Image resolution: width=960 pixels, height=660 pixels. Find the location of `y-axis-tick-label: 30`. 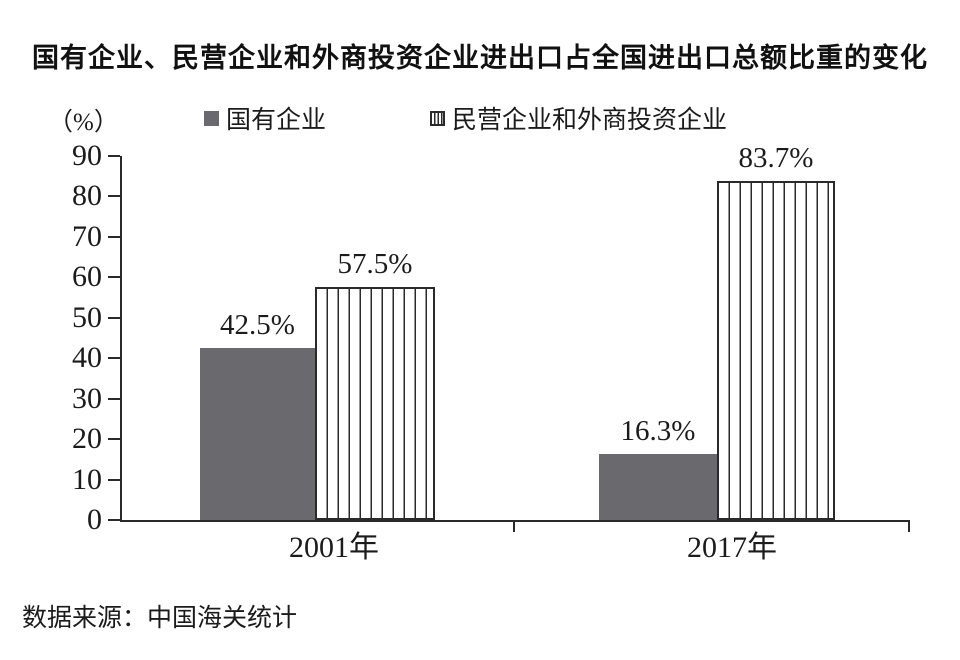

y-axis-tick-label: 30 is located at coordinates (87, 398).